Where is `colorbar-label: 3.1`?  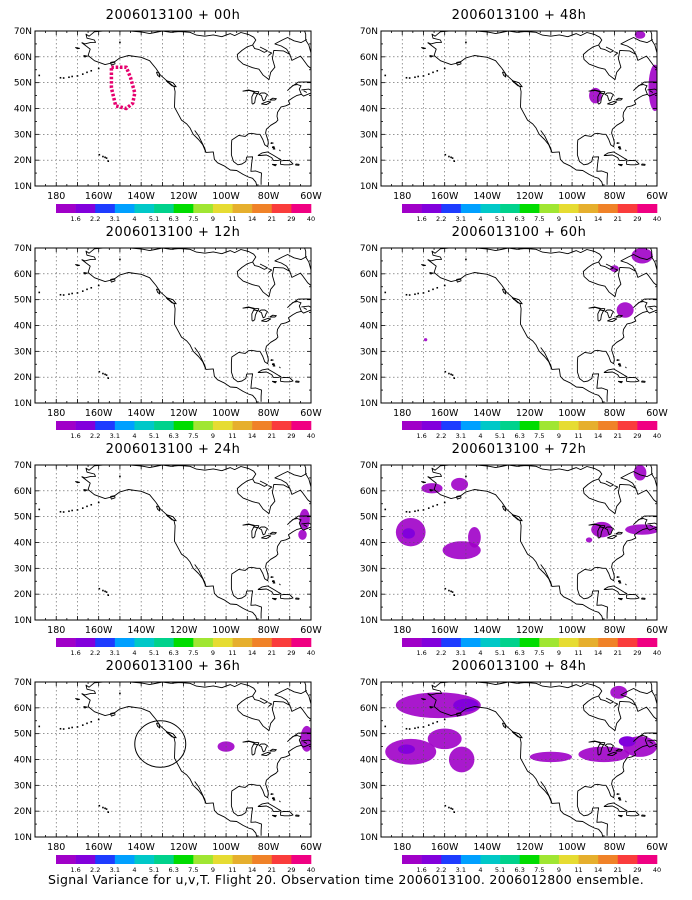 colorbar-label: 3.1 is located at coordinates (461, 870).